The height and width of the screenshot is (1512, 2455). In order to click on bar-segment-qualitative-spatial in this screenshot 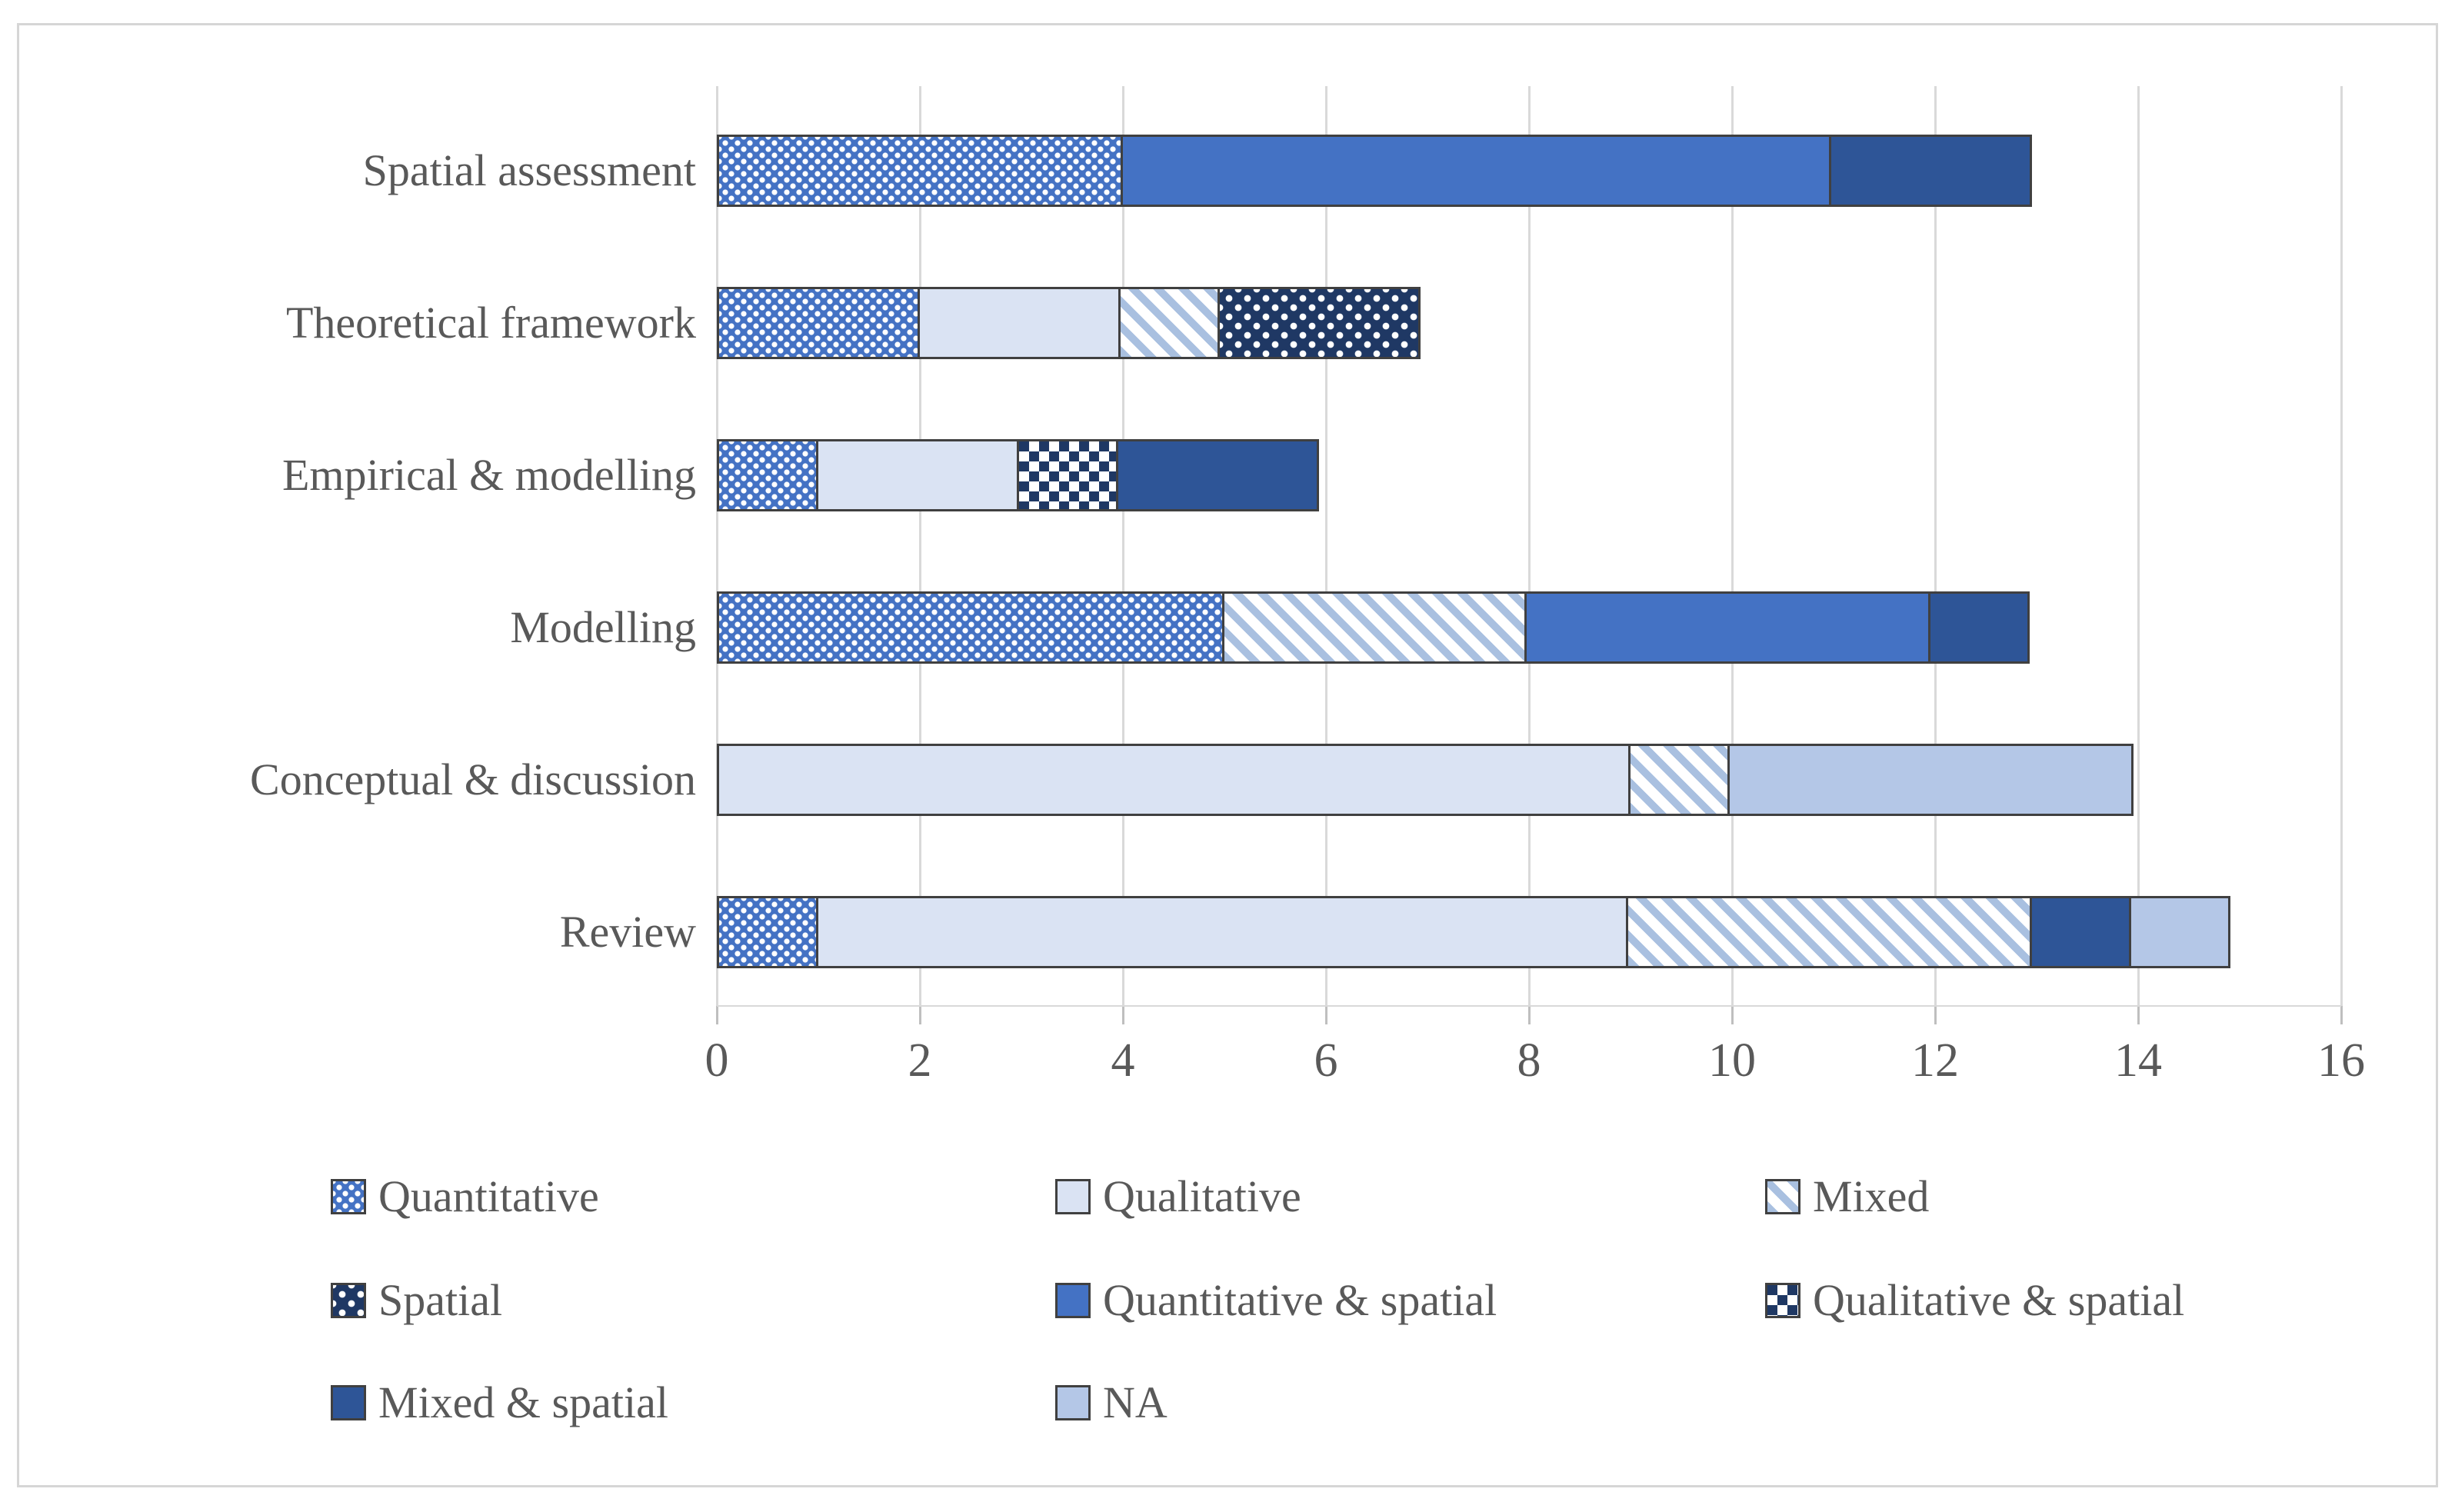, I will do `click(1067, 475)`.